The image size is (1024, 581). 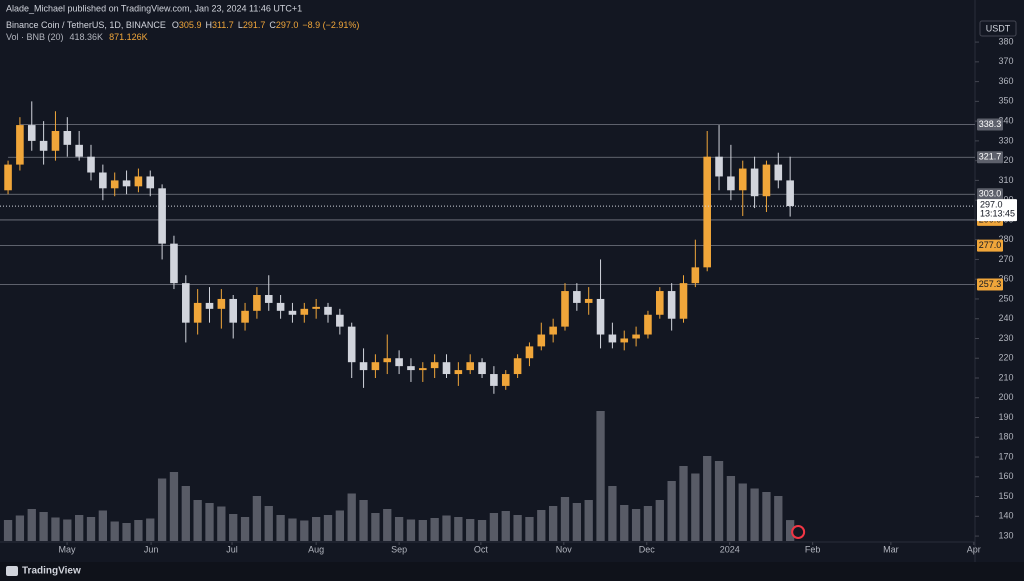 What do you see at coordinates (254, 25) in the screenshot?
I see `low: 291.7` at bounding box center [254, 25].